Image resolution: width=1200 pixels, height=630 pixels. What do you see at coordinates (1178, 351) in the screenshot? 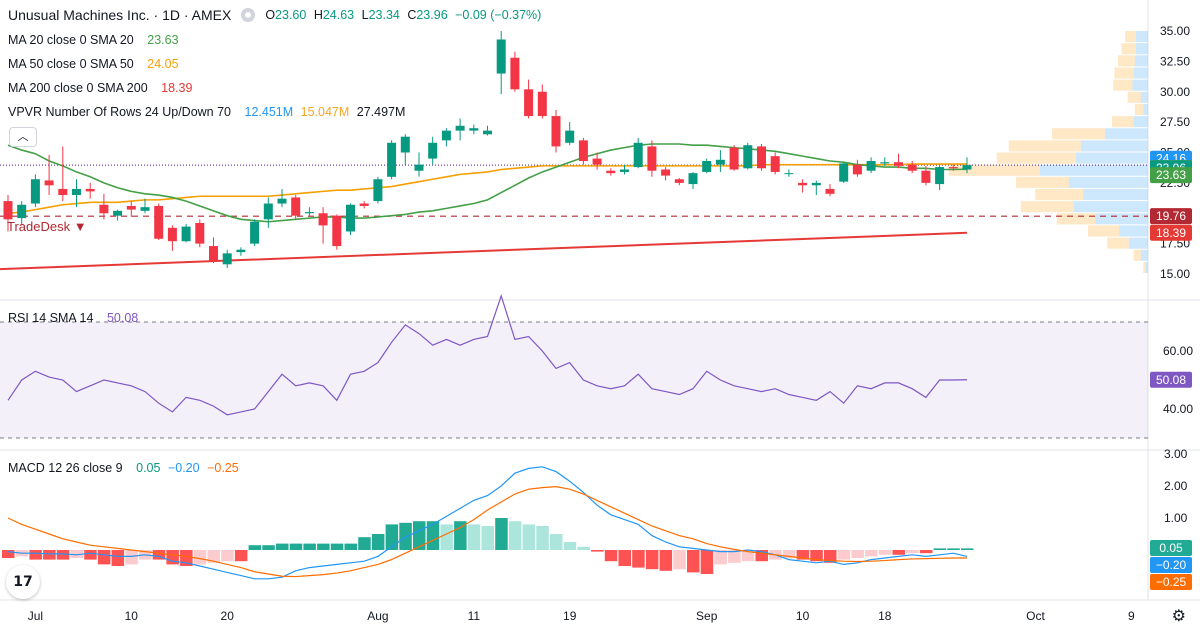
I see `rsi-tick-label: 60.00` at bounding box center [1178, 351].